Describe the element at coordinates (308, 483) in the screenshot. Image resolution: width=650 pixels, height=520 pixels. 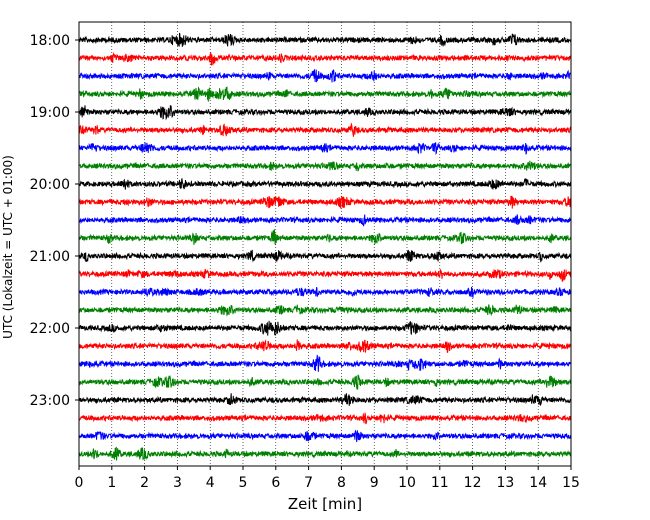
I see `x-tick-label-7: 7` at that location.